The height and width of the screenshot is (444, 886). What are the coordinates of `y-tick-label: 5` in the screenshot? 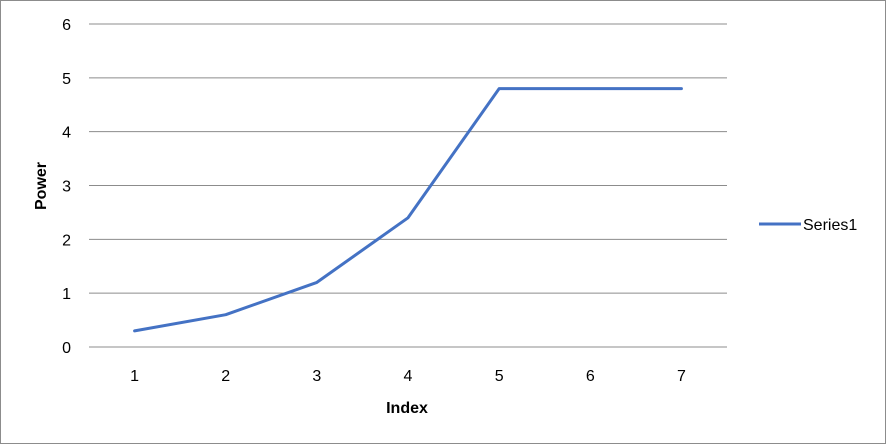 It's located at (66, 79).